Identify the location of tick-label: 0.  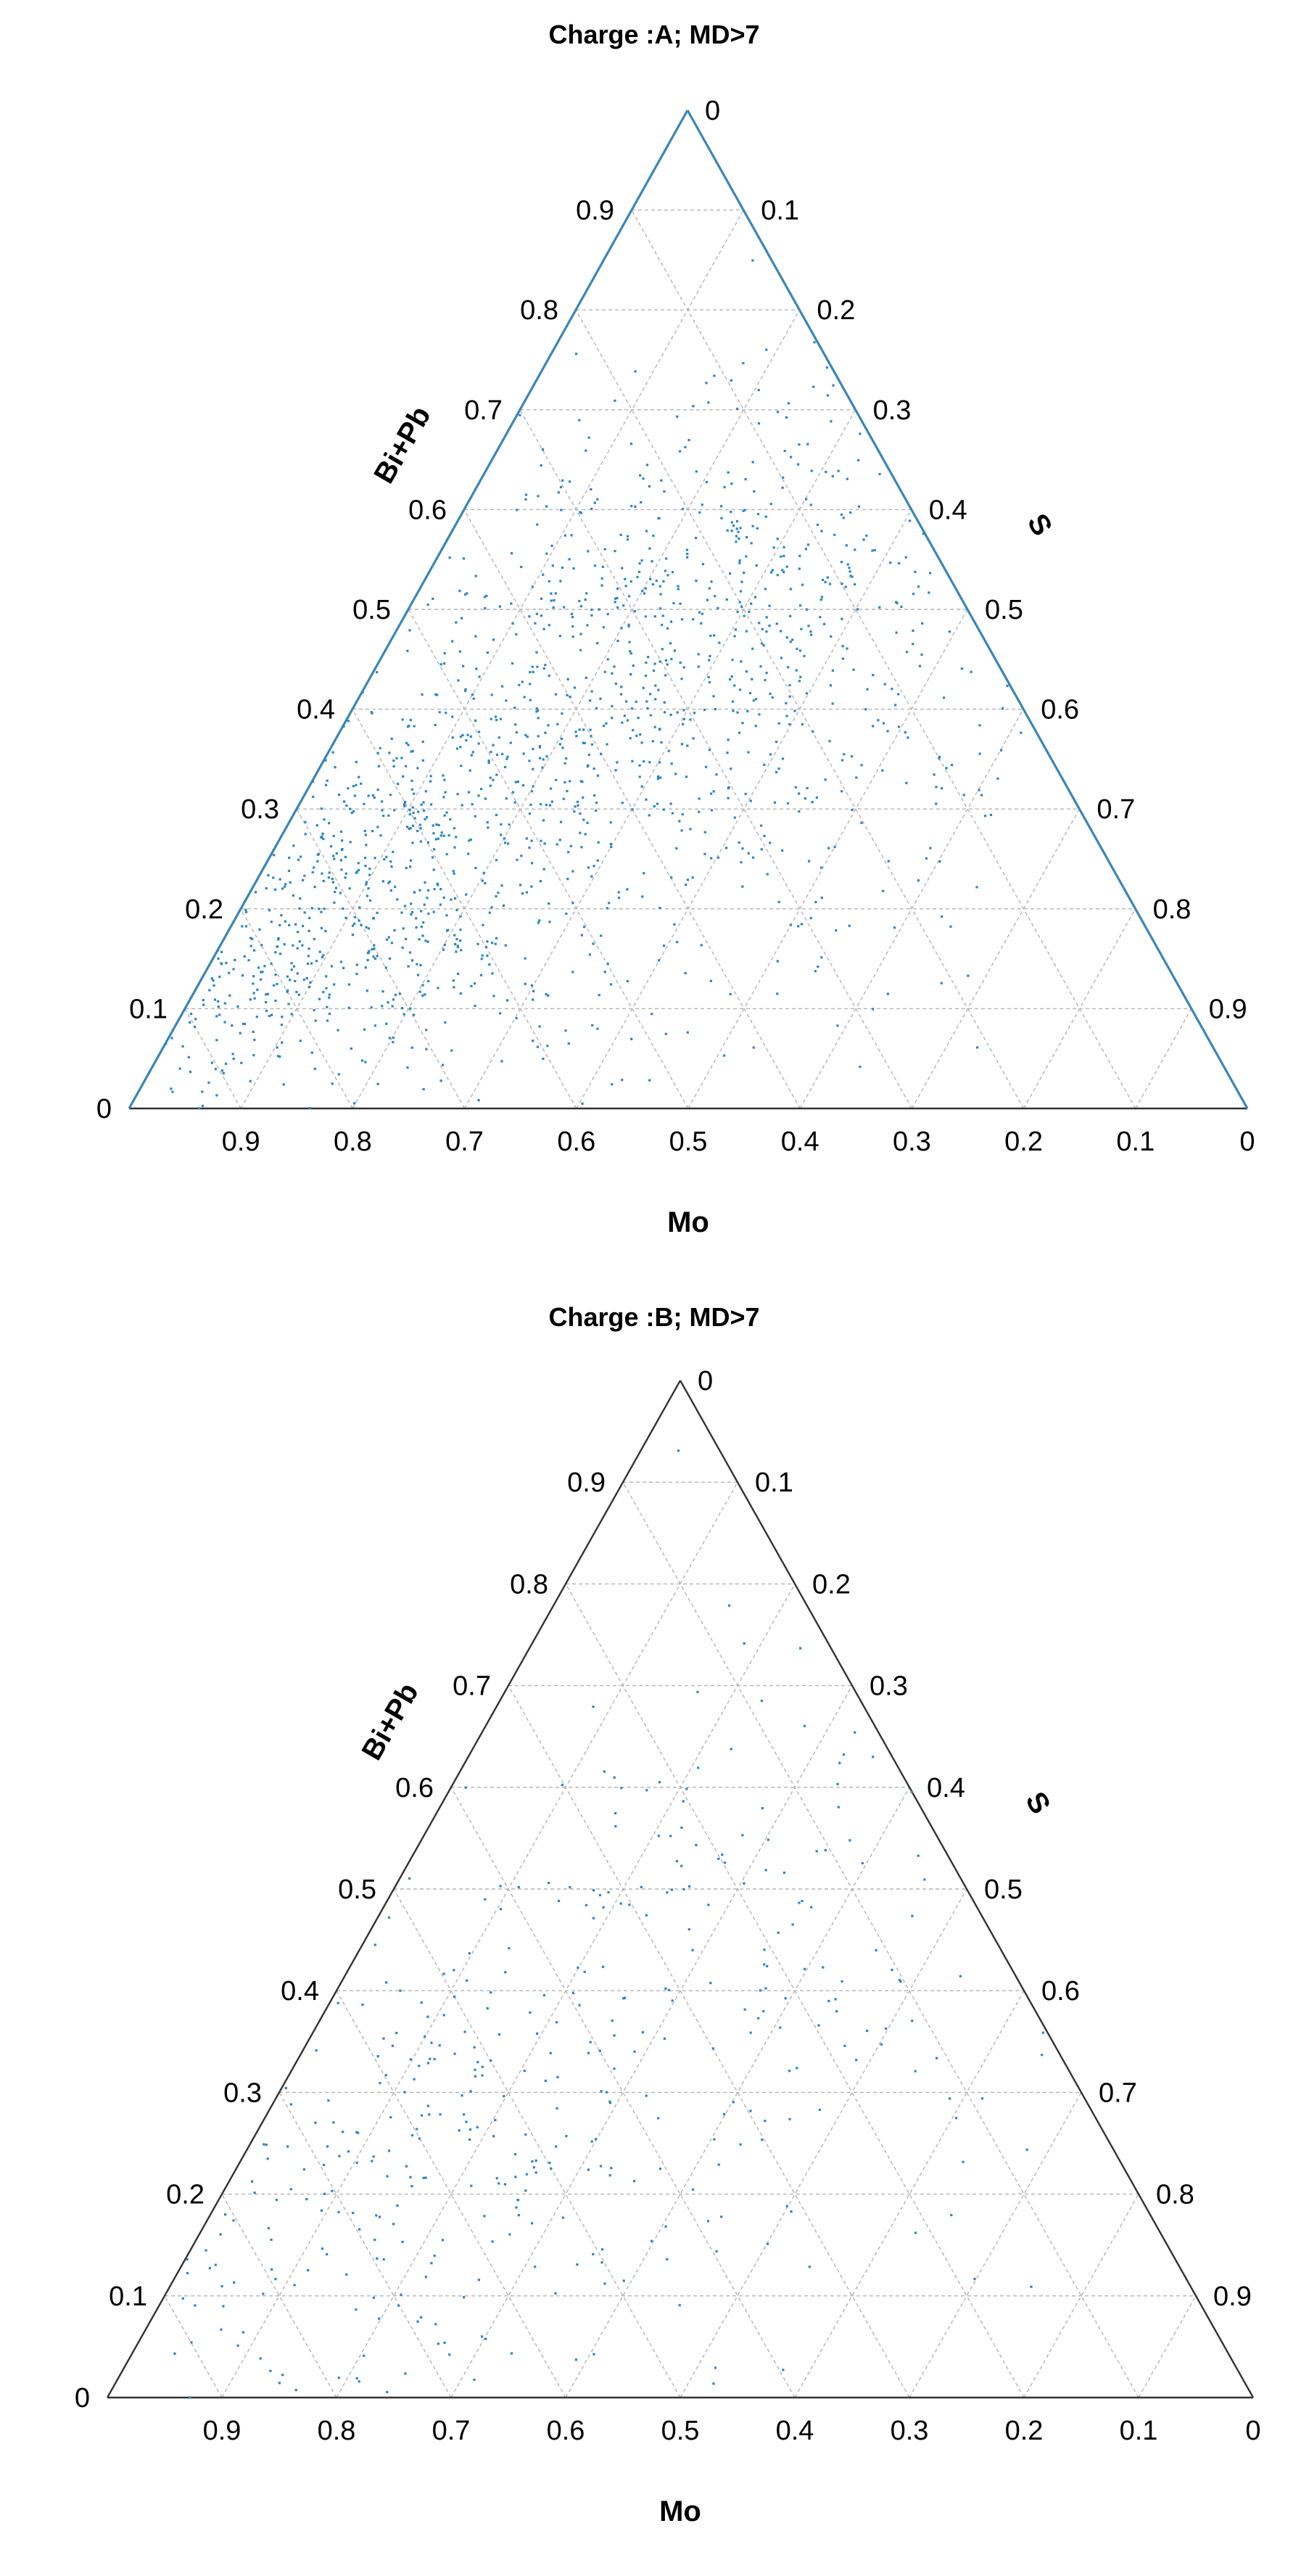
(82, 2398).